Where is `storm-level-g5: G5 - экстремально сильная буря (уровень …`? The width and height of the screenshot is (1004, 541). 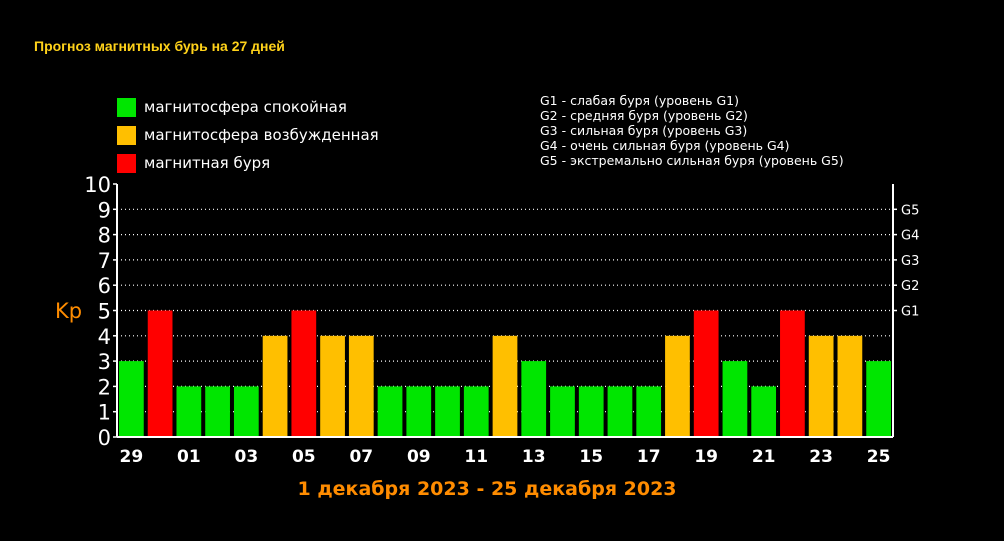 storm-level-g5: G5 - экстремально сильная буря (уровень … is located at coordinates (692, 160).